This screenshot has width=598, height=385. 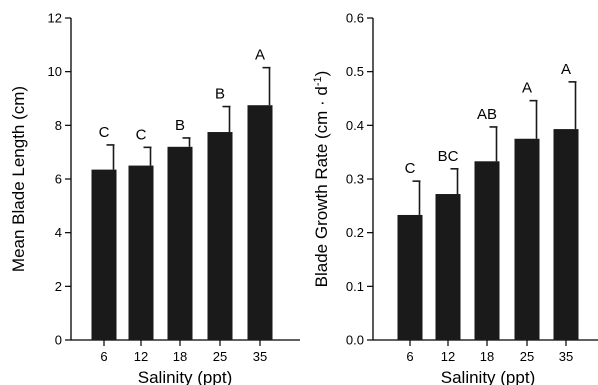 I want to click on y-tick-label: 0.2, so click(x=355, y=232).